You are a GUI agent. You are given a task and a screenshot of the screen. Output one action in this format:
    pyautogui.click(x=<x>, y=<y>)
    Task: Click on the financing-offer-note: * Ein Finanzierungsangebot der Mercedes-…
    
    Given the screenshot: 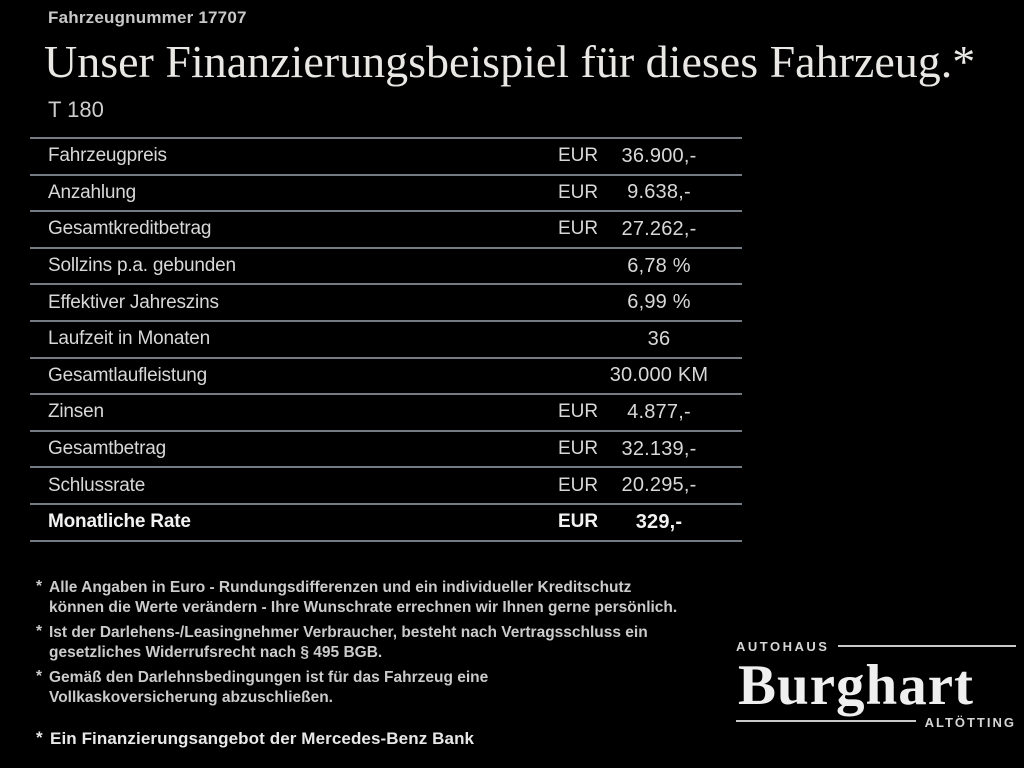 What is the action you would take?
    pyautogui.click(x=255, y=738)
    